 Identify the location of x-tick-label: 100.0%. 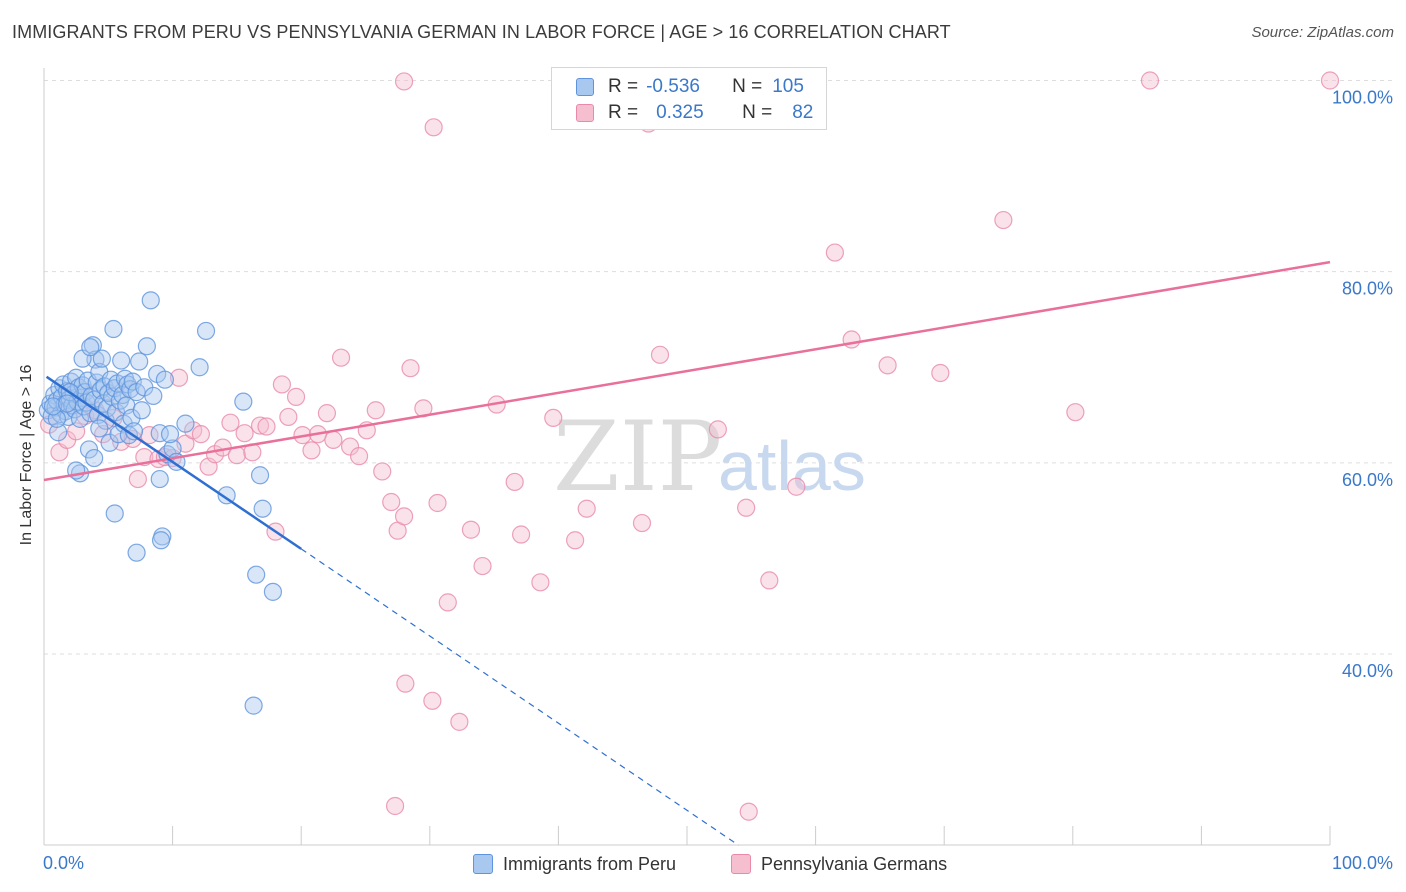
(1362, 863).